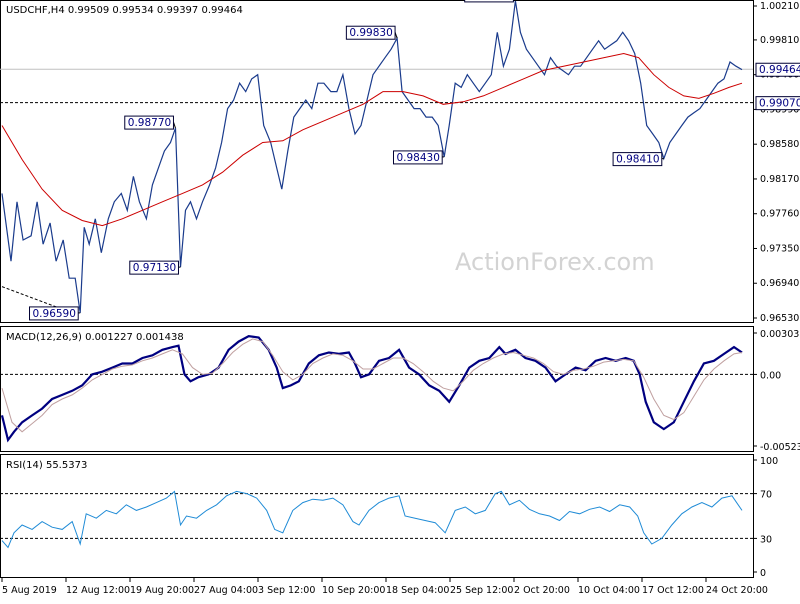 The image size is (800, 604). What do you see at coordinates (779, 179) in the screenshot?
I see `price-y-tick-label: 0.98170` at bounding box center [779, 179].